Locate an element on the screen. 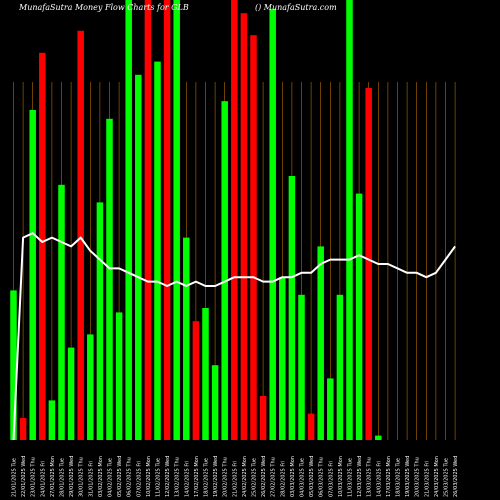  bar-13/03/2025 is located at coordinates (368, 264).